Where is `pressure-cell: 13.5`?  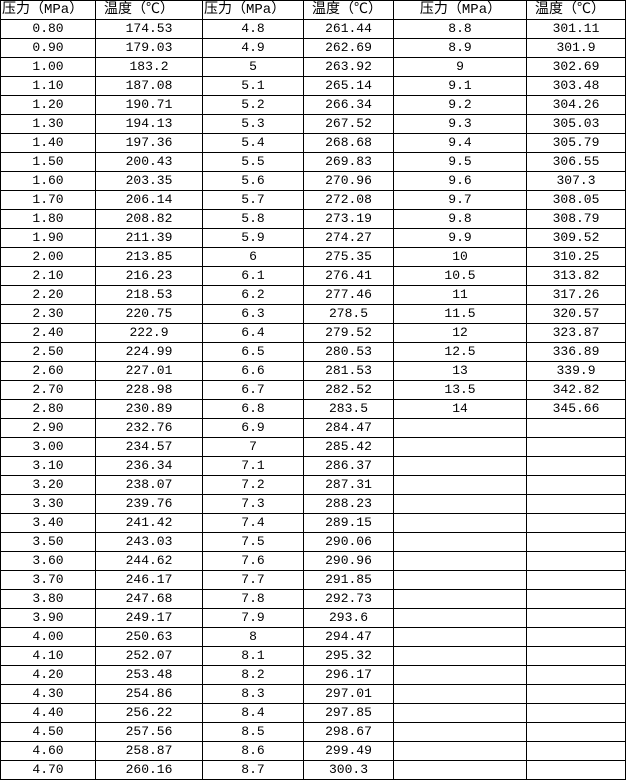 pressure-cell: 13.5 is located at coordinates (460, 390).